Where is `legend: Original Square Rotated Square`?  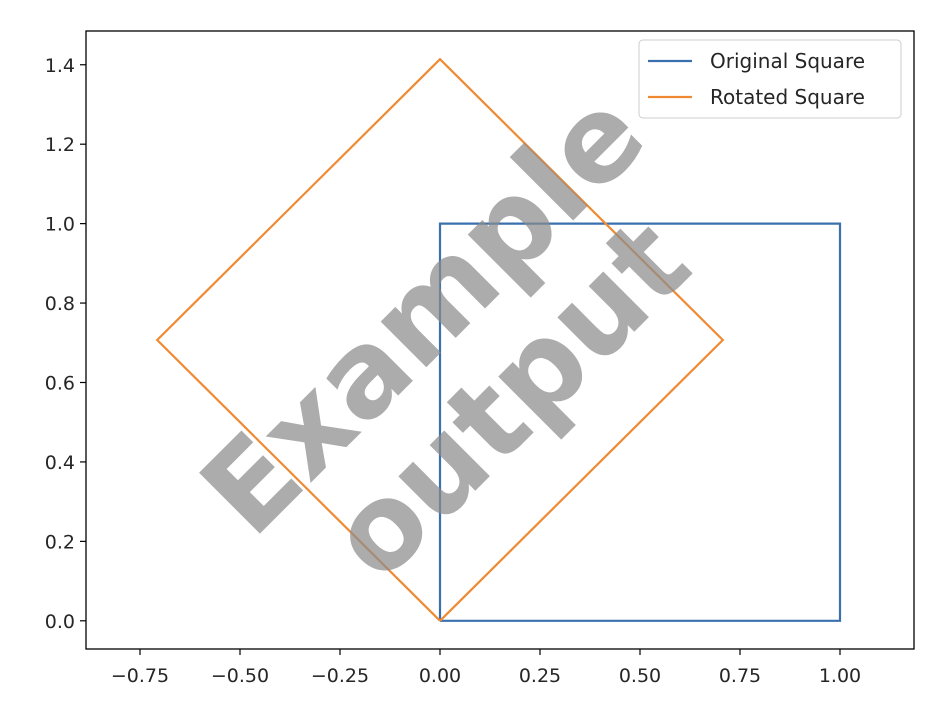 legend: Original Square Rotated Square is located at coordinates (770, 79).